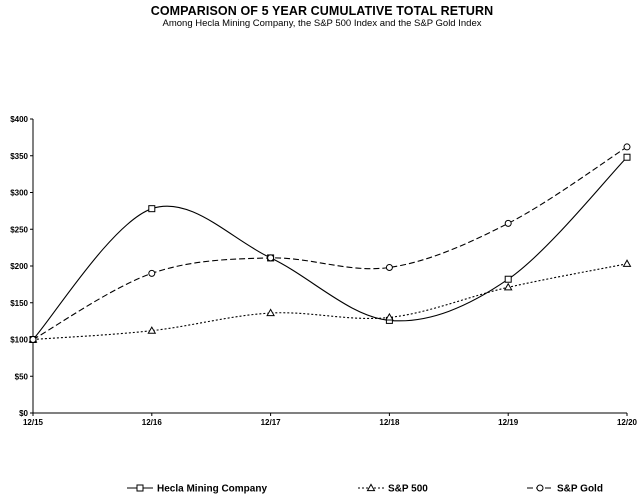  What do you see at coordinates (271, 422) in the screenshot?
I see `x-tick-label: 12/17` at bounding box center [271, 422].